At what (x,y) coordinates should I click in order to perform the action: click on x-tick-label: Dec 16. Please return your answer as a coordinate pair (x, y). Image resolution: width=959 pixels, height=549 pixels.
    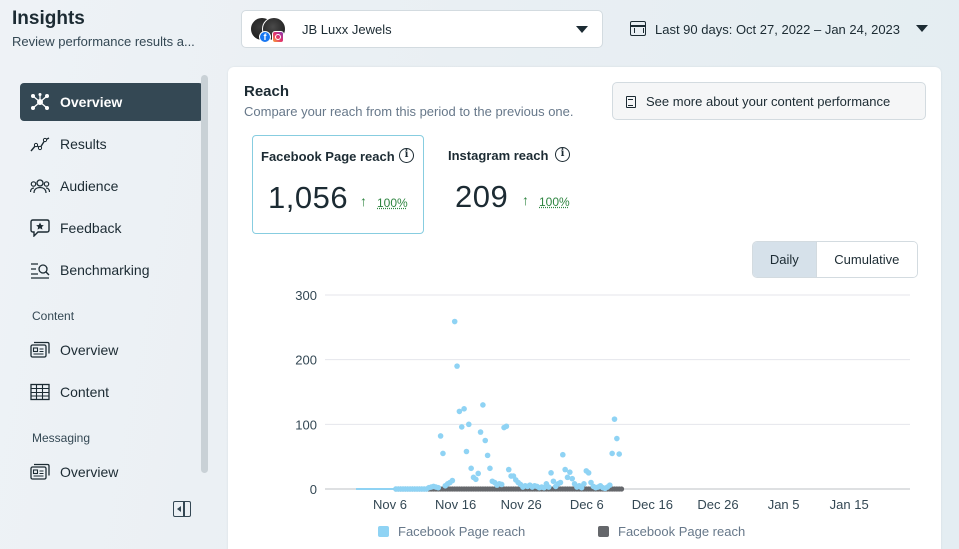
    Looking at the image, I should click on (652, 504).